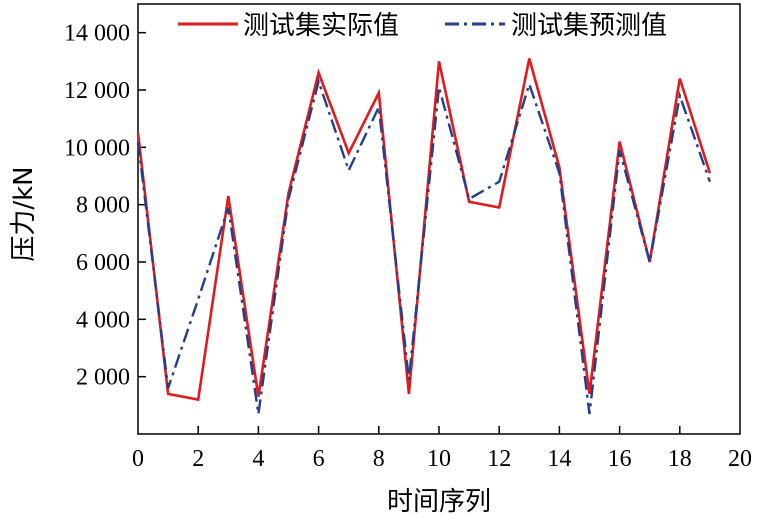 This screenshot has height=519, width=761. What do you see at coordinates (97, 34) in the screenshot?
I see `y-tick-label: 14 000` at bounding box center [97, 34].